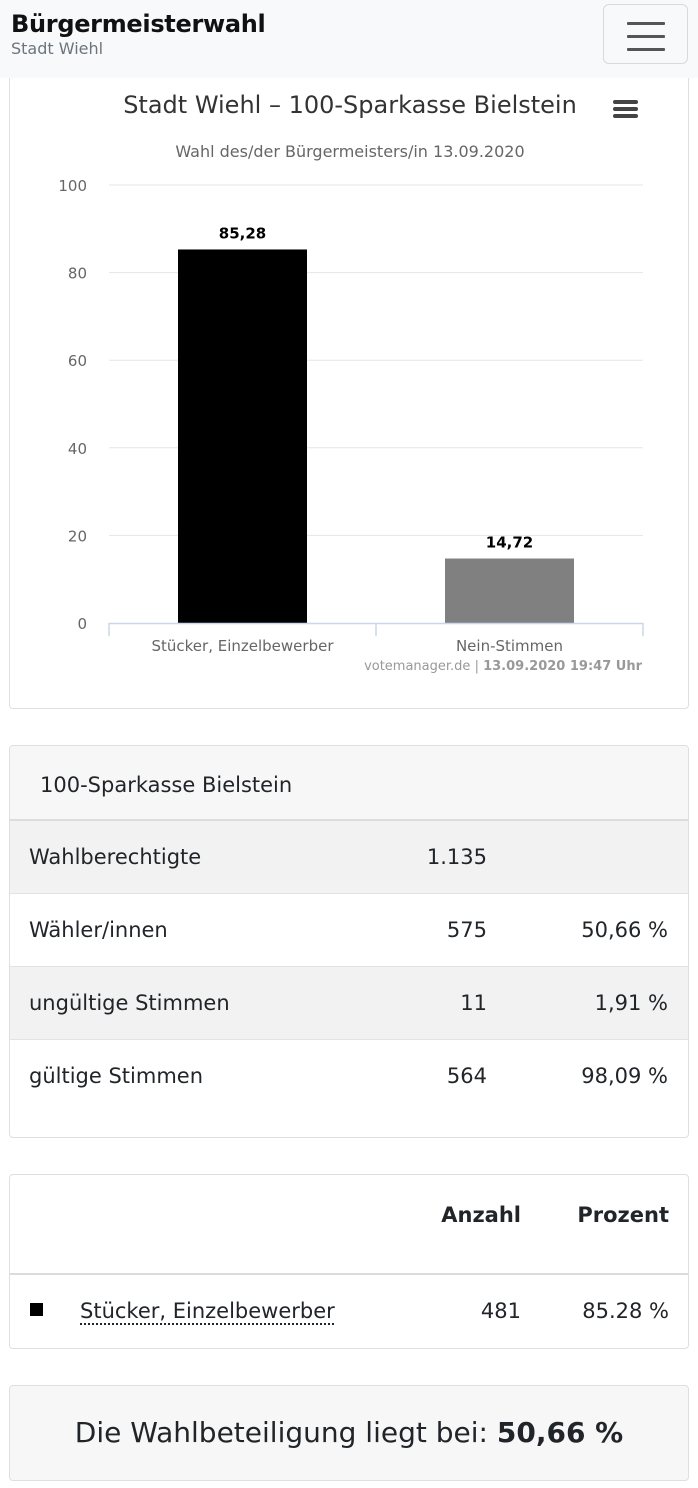  I want to click on y-tick-label: 20, so click(77, 536).